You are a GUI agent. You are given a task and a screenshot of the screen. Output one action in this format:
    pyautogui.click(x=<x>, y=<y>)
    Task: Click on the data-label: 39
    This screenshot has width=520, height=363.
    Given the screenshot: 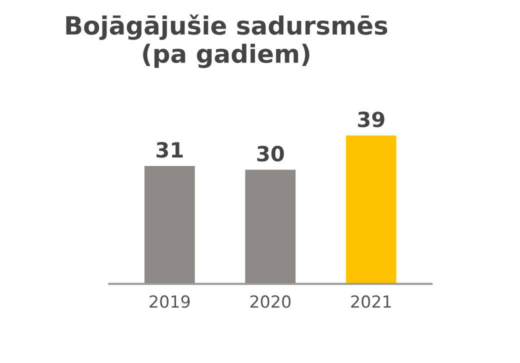 What is the action you would take?
    pyautogui.click(x=371, y=120)
    